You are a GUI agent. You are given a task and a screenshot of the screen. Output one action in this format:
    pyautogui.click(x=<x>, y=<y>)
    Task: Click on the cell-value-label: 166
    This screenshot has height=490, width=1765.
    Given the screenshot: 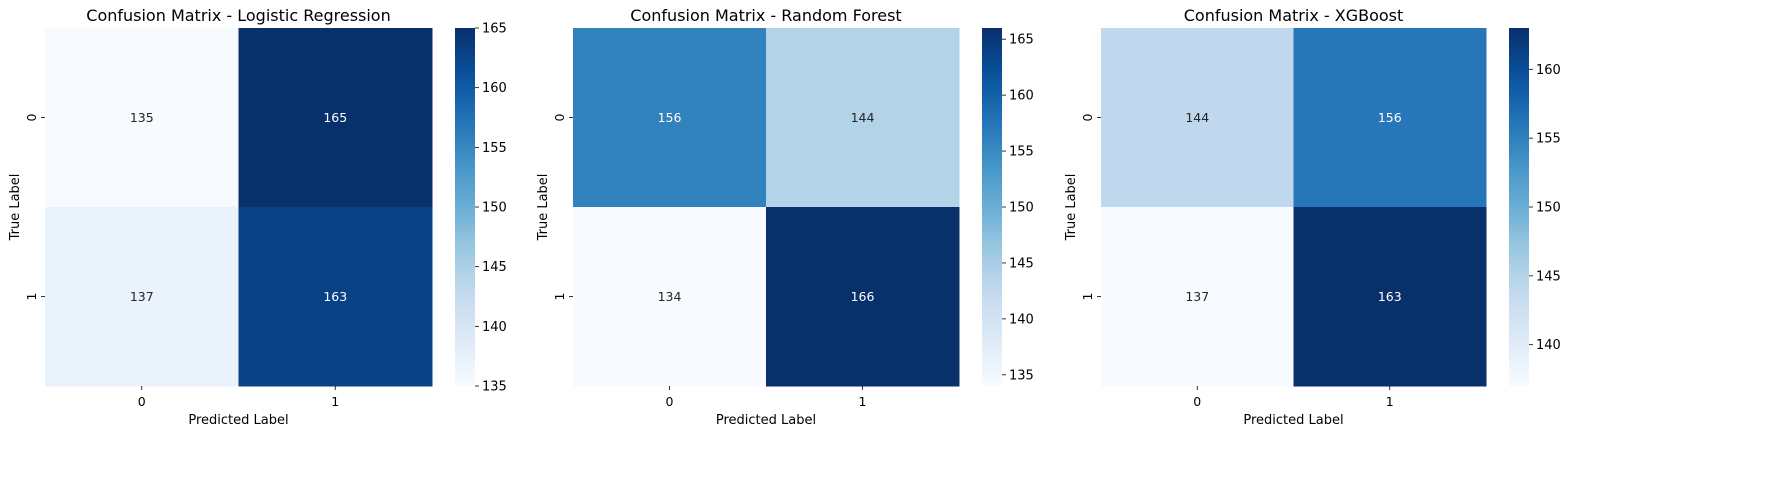 What is the action you would take?
    pyautogui.click(x=863, y=296)
    